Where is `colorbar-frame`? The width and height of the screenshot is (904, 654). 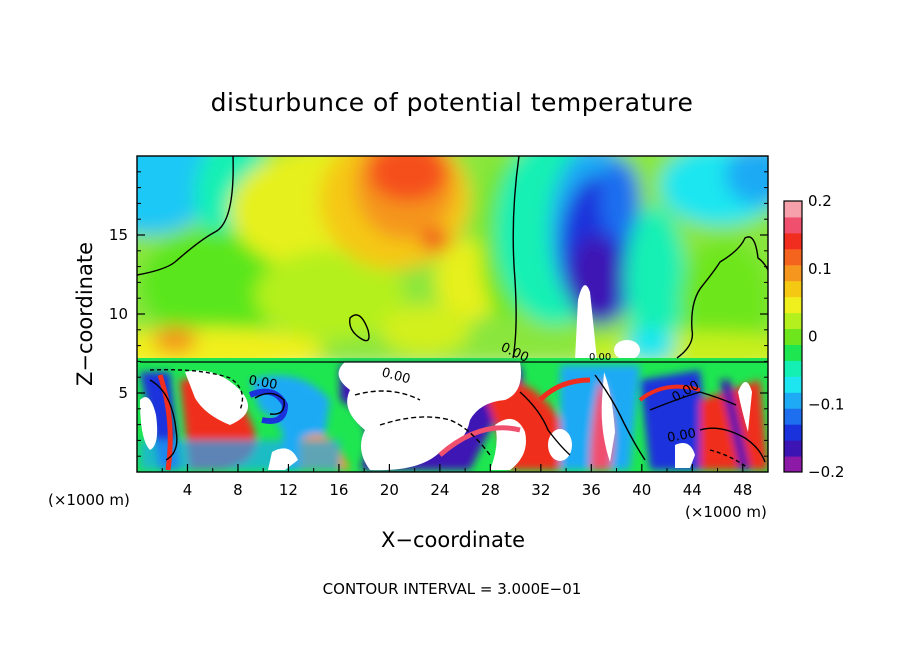
colorbar-frame is located at coordinates (793, 336).